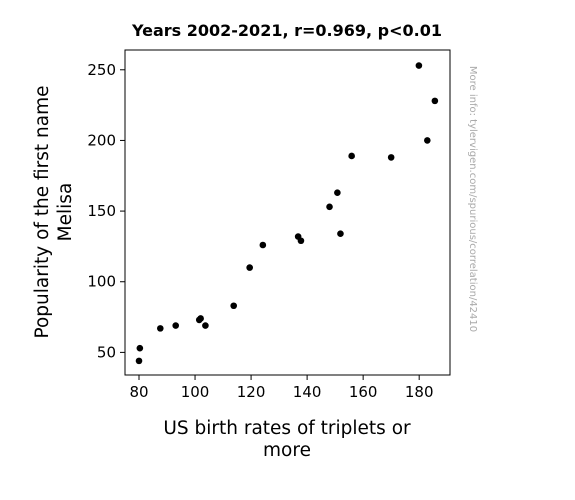  I want to click on y-axis: 50 100 150 200 250, so click(106, 211).